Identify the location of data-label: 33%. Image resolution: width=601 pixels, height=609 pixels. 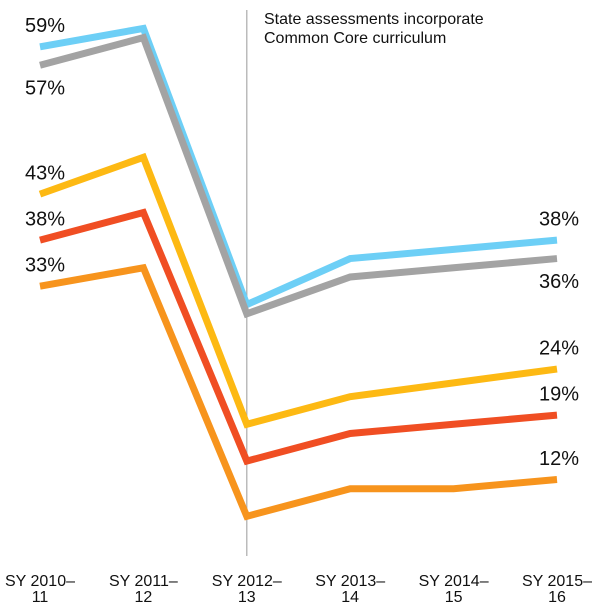
(45, 265).